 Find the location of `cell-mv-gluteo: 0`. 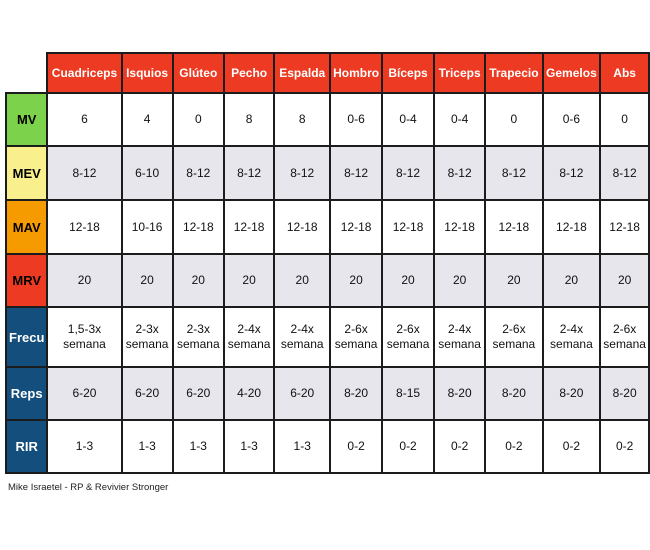

cell-mv-gluteo: 0 is located at coordinates (198, 119).